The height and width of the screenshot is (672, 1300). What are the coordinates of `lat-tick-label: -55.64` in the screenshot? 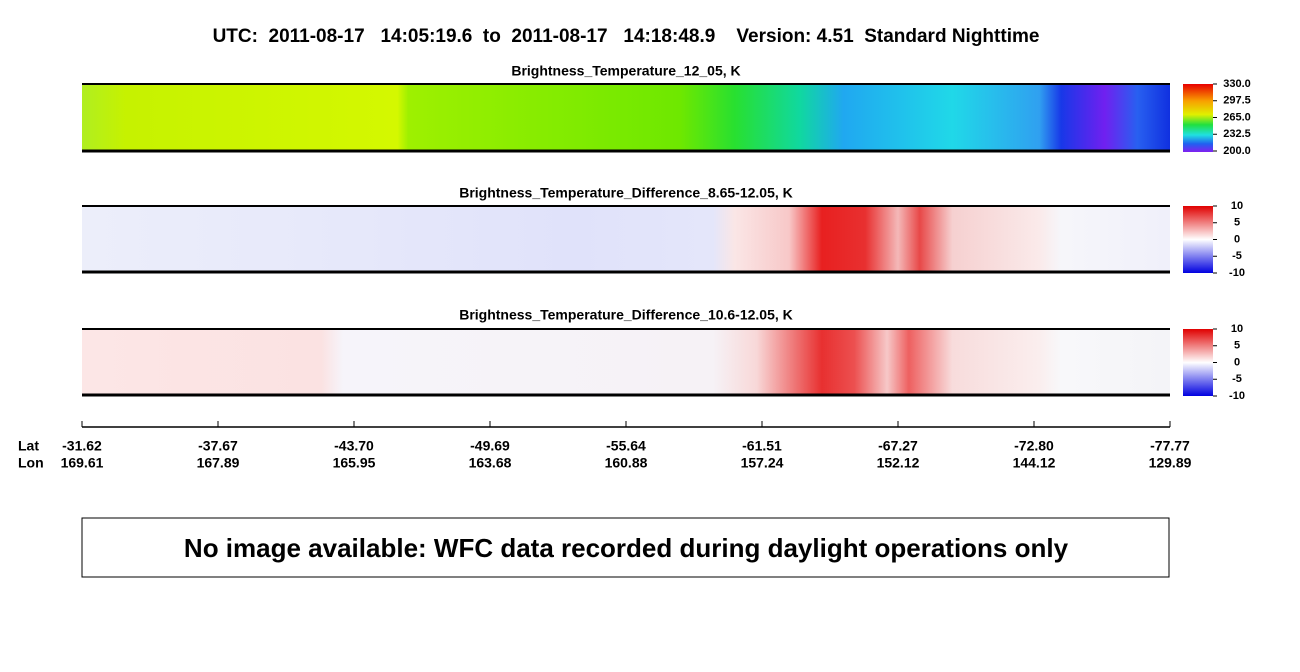 It's located at (626, 446).